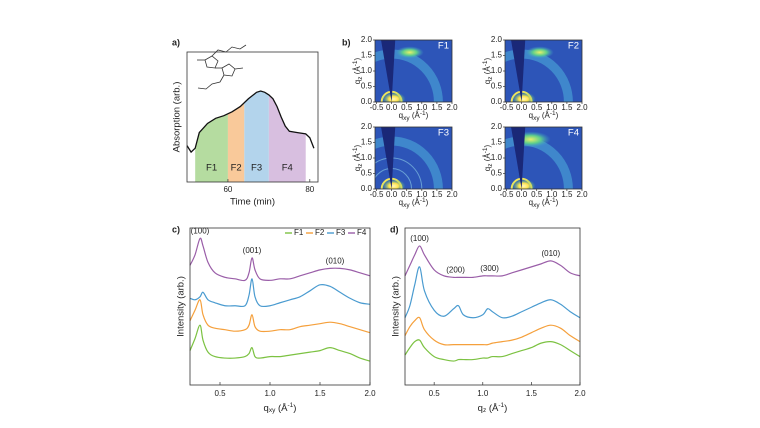  Describe the element at coordinates (256, 136) in the screenshot. I see `fraction-region` at that location.